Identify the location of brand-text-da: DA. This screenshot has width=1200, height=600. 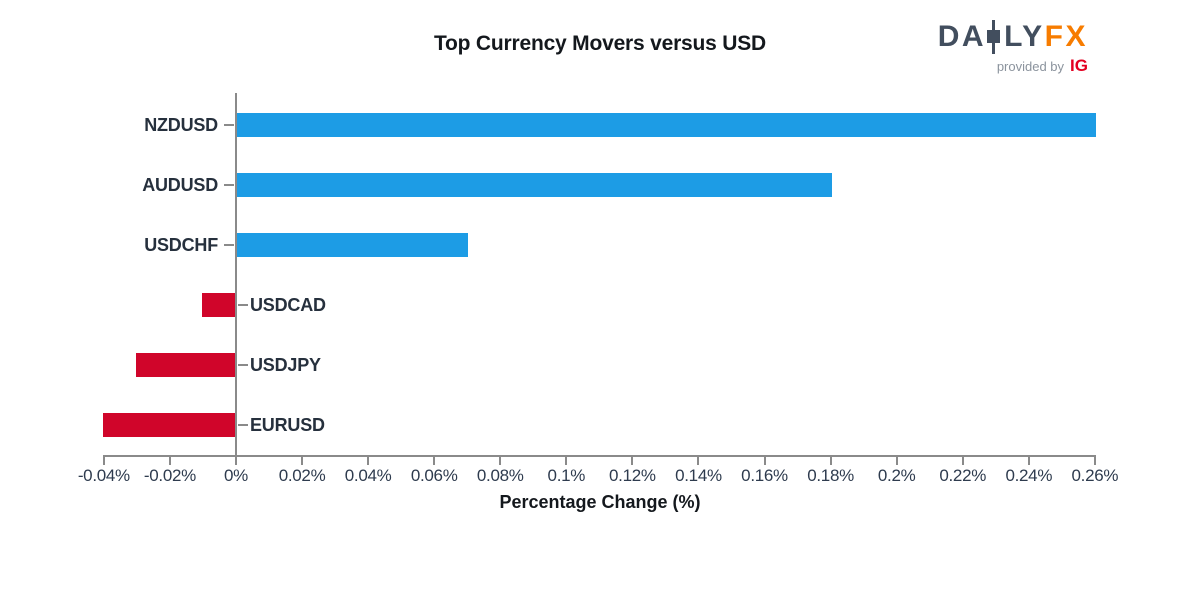
(962, 36).